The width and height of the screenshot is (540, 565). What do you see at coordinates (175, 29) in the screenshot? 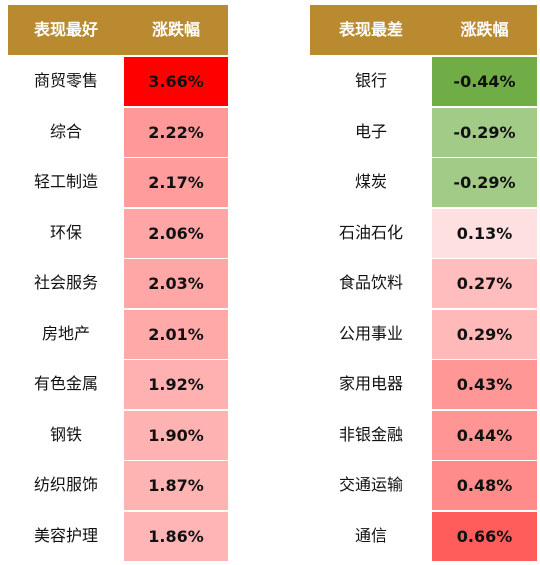
I see `best-change-column-header: 涨跌幅` at bounding box center [175, 29].